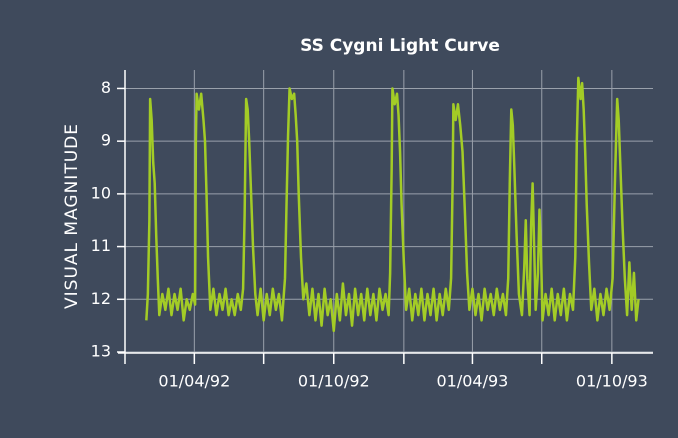 The width and height of the screenshot is (678, 438). Describe the element at coordinates (101, 192) in the screenshot. I see `y-tick-label: 10` at that location.